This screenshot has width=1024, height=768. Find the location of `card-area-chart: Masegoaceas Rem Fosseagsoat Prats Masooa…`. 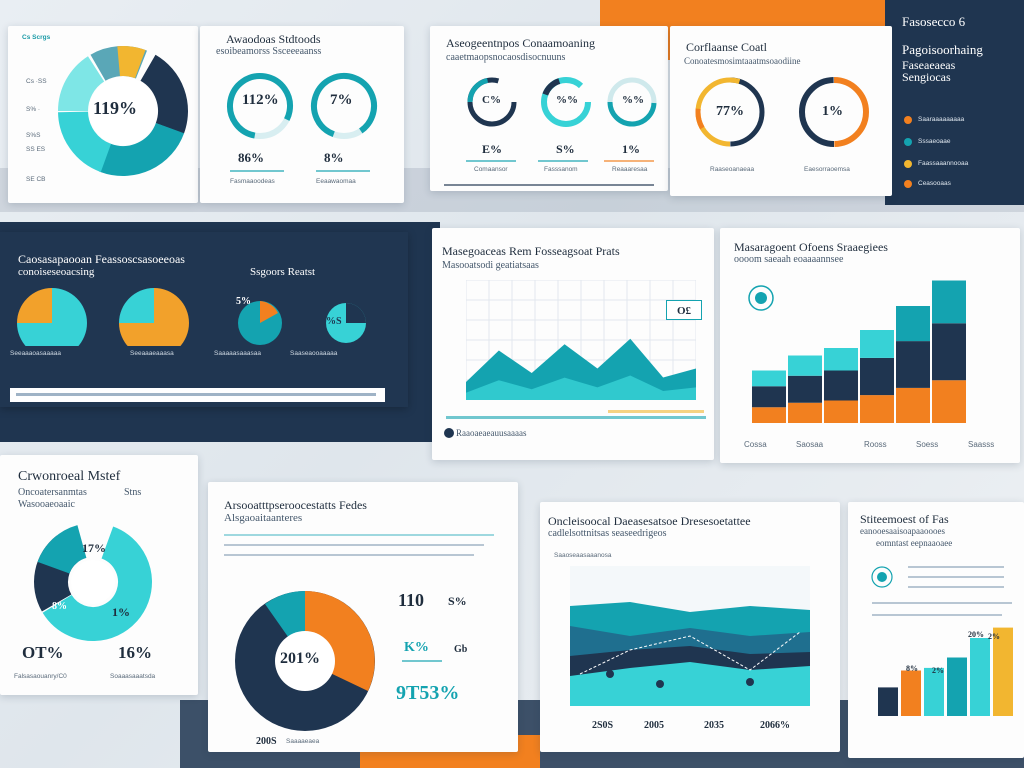

card-area-chart: Masegoaceas Rem Fosseagsoat Prats Masooa… is located at coordinates (573, 344).